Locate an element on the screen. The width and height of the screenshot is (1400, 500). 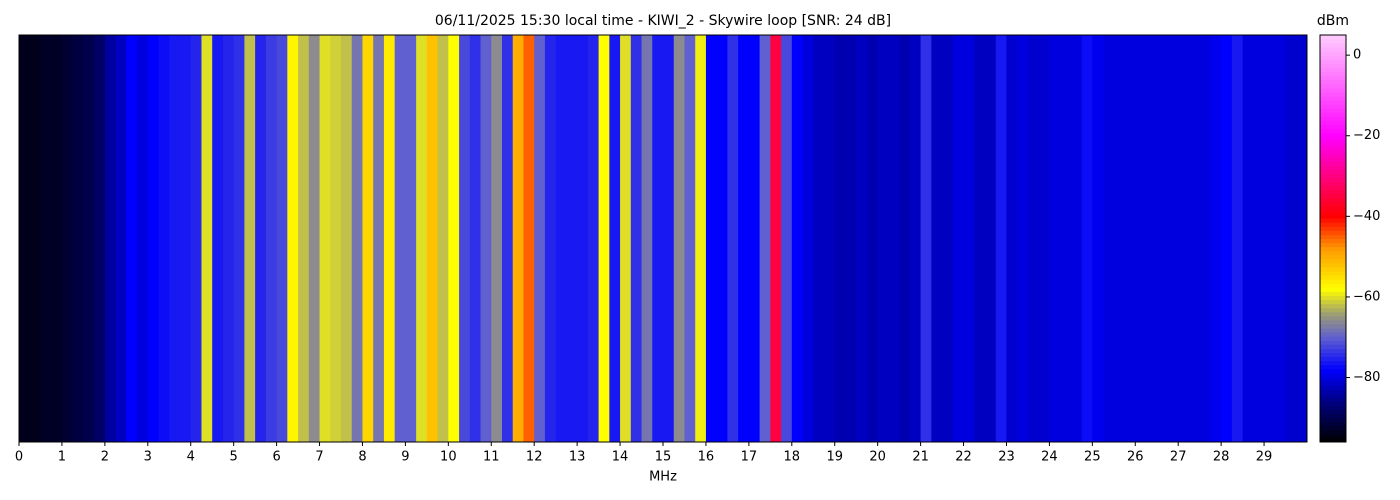
x-tick-label: 16 is located at coordinates (706, 457).